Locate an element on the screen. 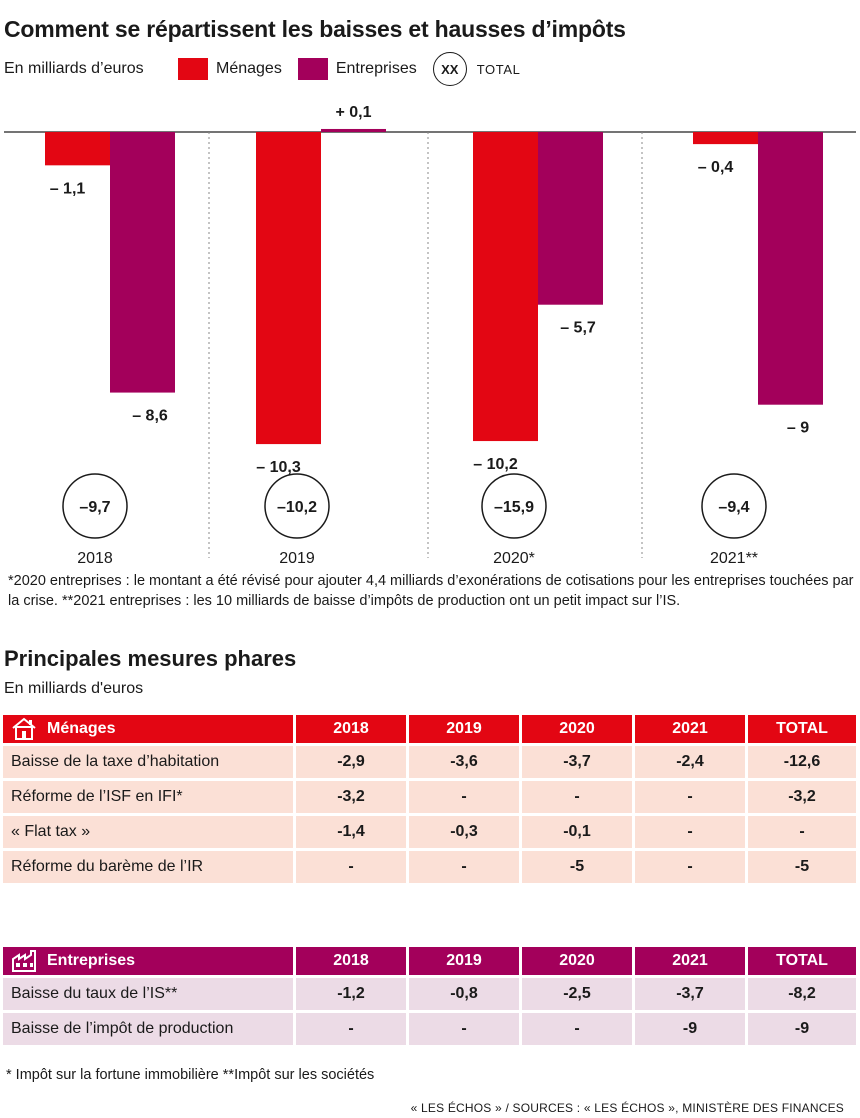  chart-unit: En milliards d’euros is located at coordinates (74, 68).